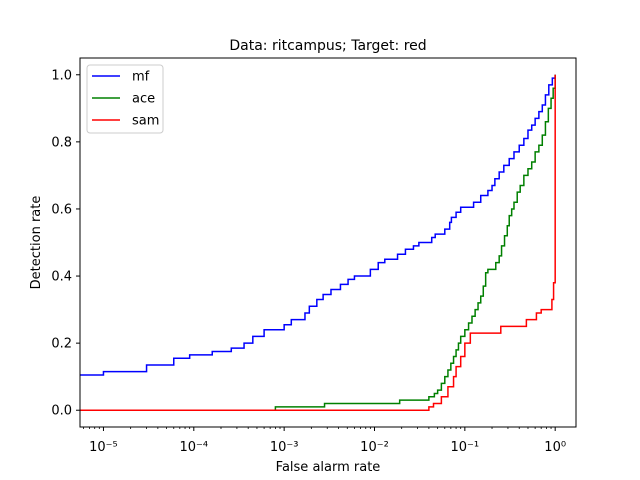 The height and width of the screenshot is (480, 640). I want to click on x-tick-label: 10⁻³, so click(284, 447).